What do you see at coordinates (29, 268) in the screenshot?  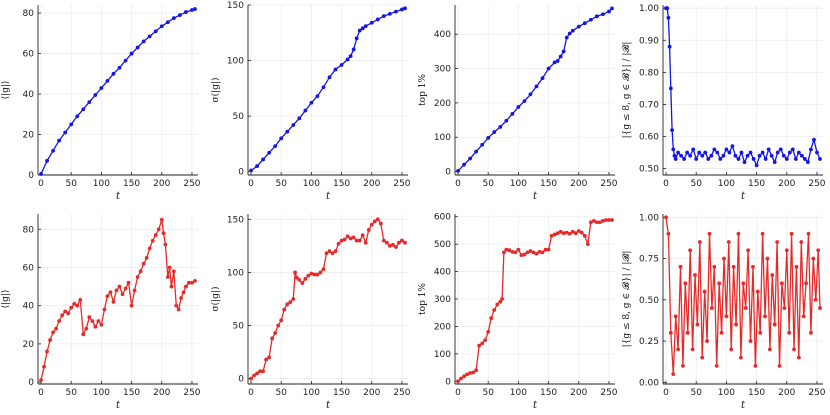 I see `y-tick-label: 60` at bounding box center [29, 268].